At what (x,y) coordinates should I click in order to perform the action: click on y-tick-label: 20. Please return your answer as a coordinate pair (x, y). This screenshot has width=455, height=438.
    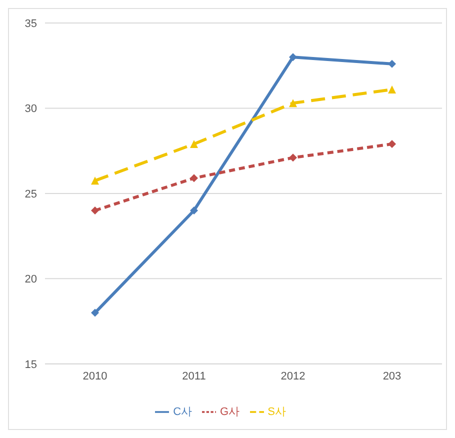
    Looking at the image, I should click on (30, 280).